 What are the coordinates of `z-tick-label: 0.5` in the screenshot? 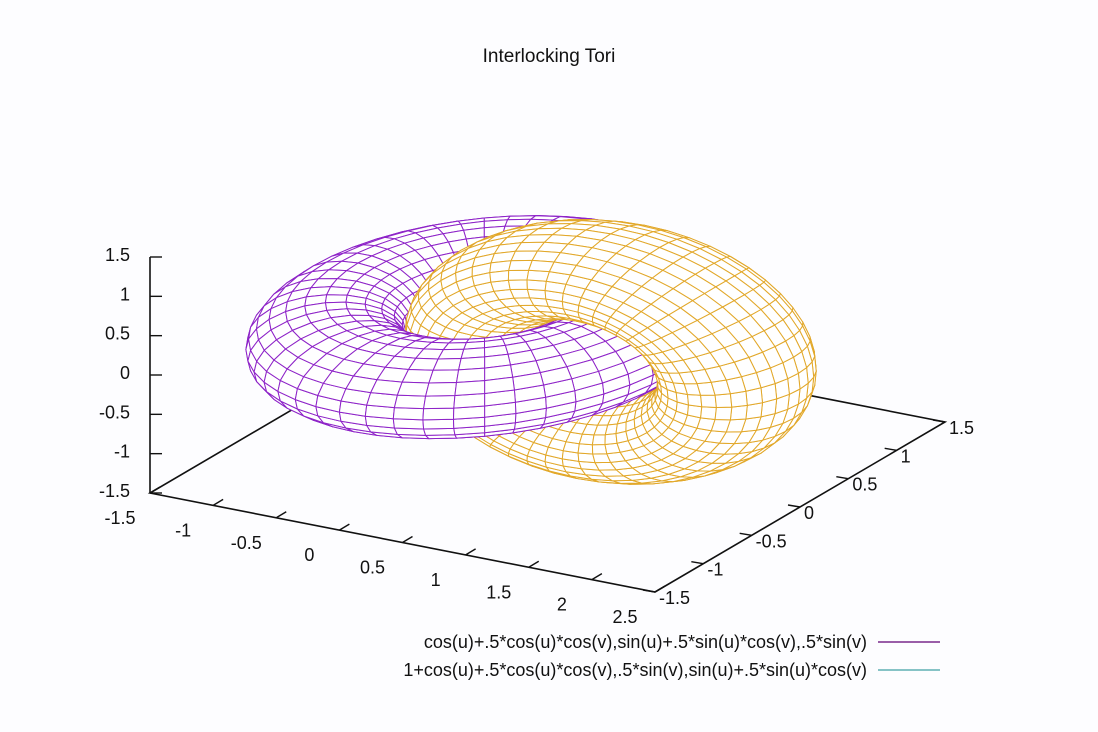 It's located at (117, 334).